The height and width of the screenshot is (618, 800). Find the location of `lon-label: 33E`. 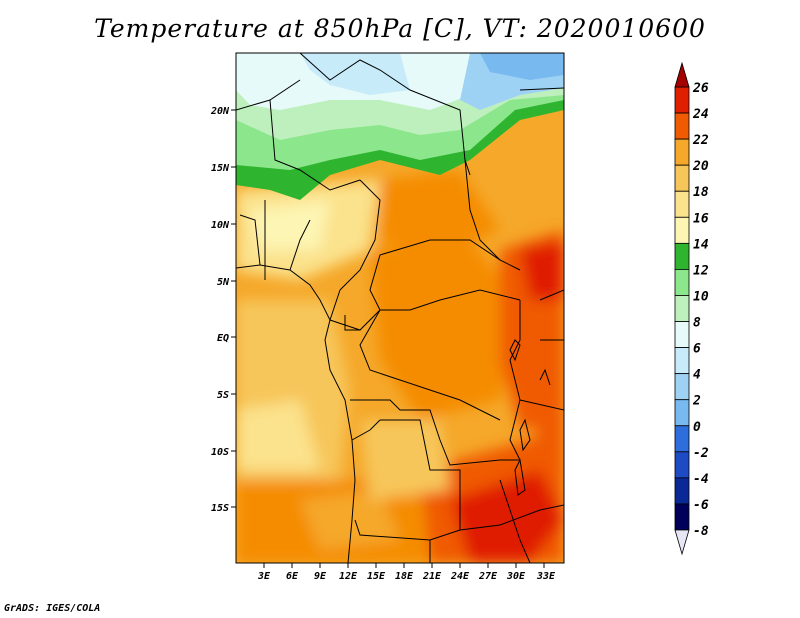

lon-label: 33E is located at coordinates (546, 576).